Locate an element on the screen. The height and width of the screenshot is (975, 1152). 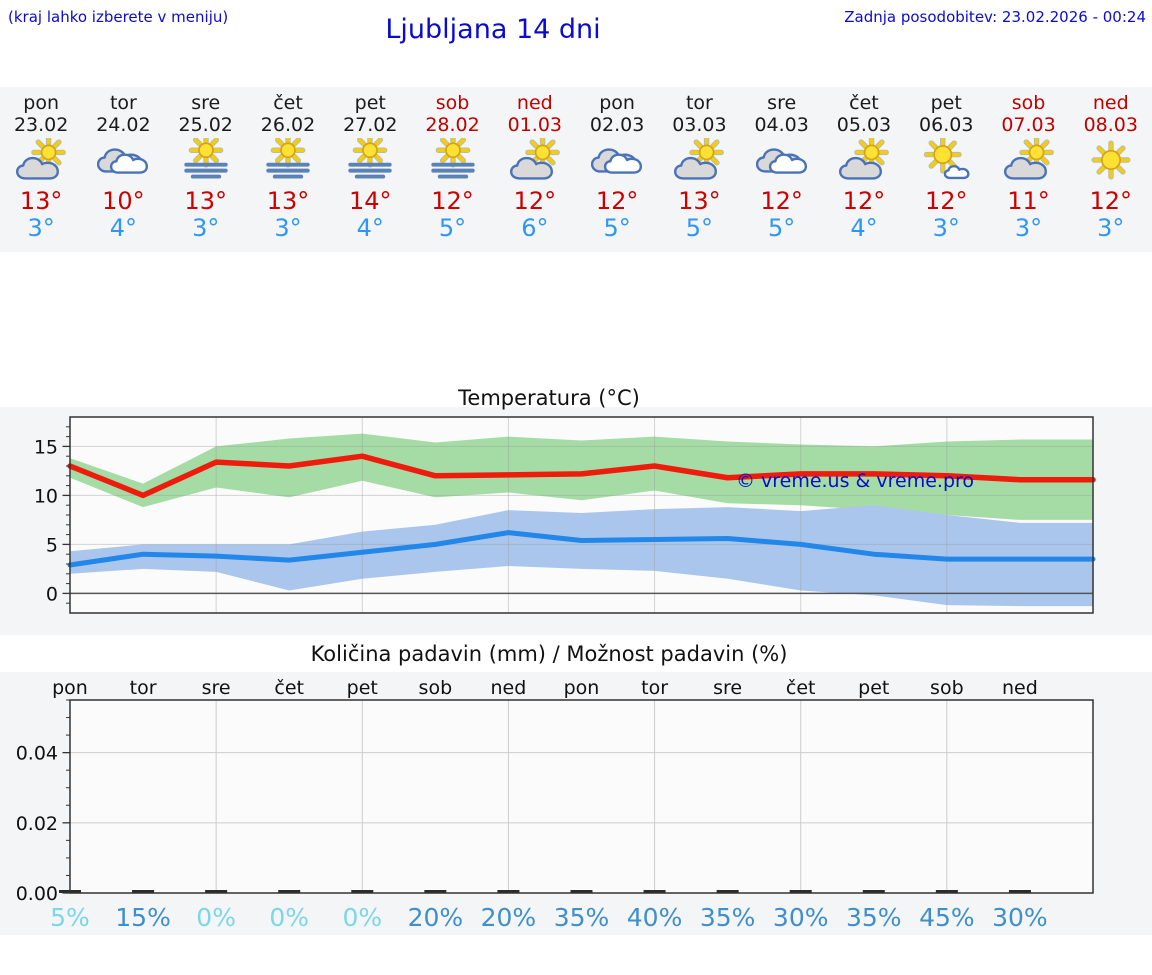
day-column: sre 25.02 13° 3° is located at coordinates (206, 169).